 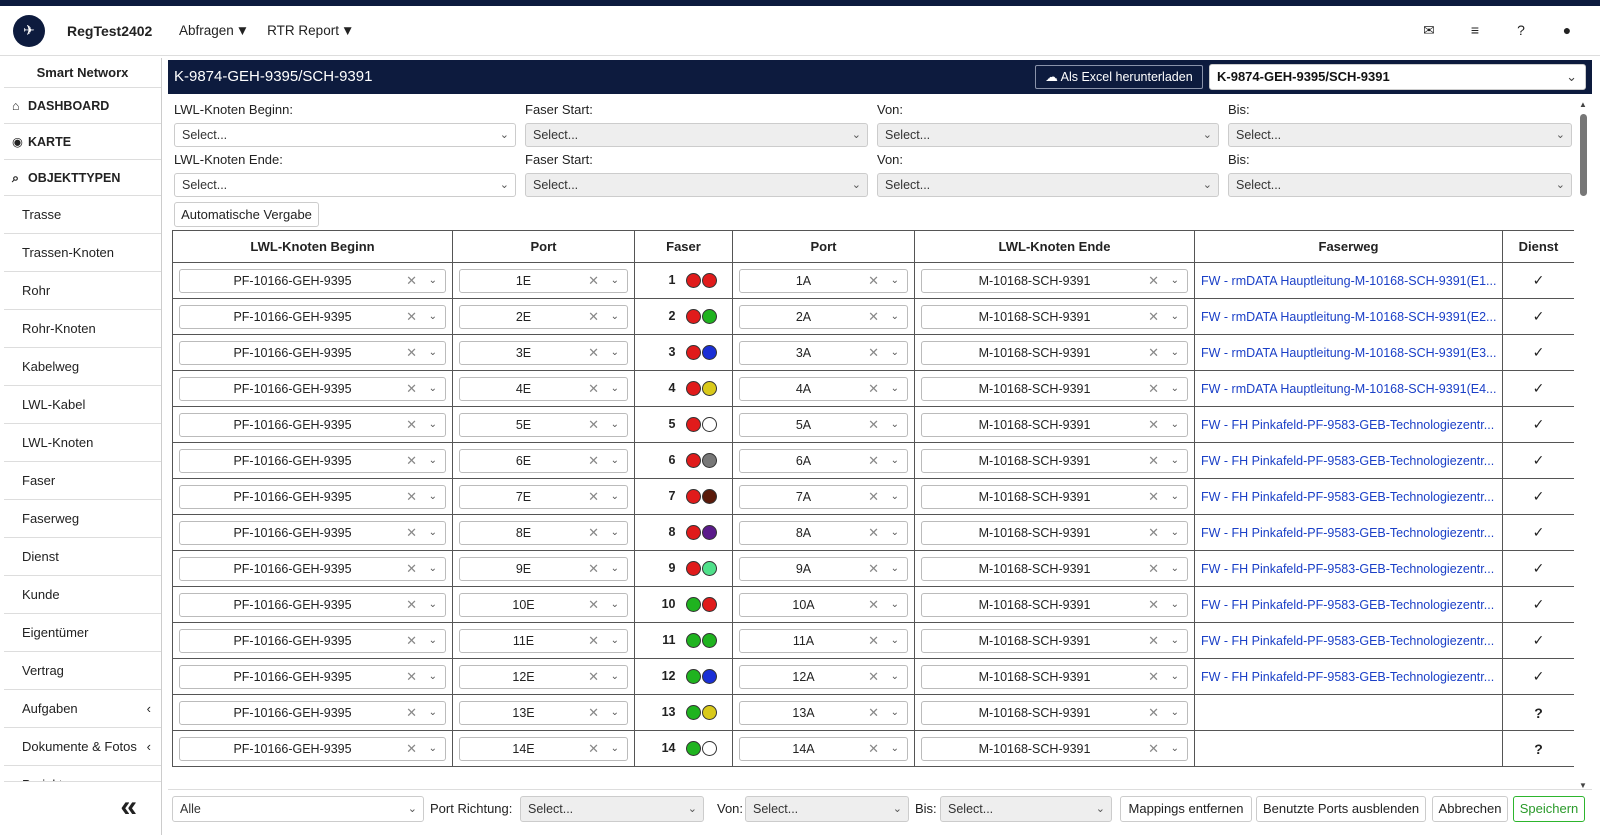 What do you see at coordinates (82, 142) in the screenshot?
I see `sidebar-item-karte: ◉ KARTE` at bounding box center [82, 142].